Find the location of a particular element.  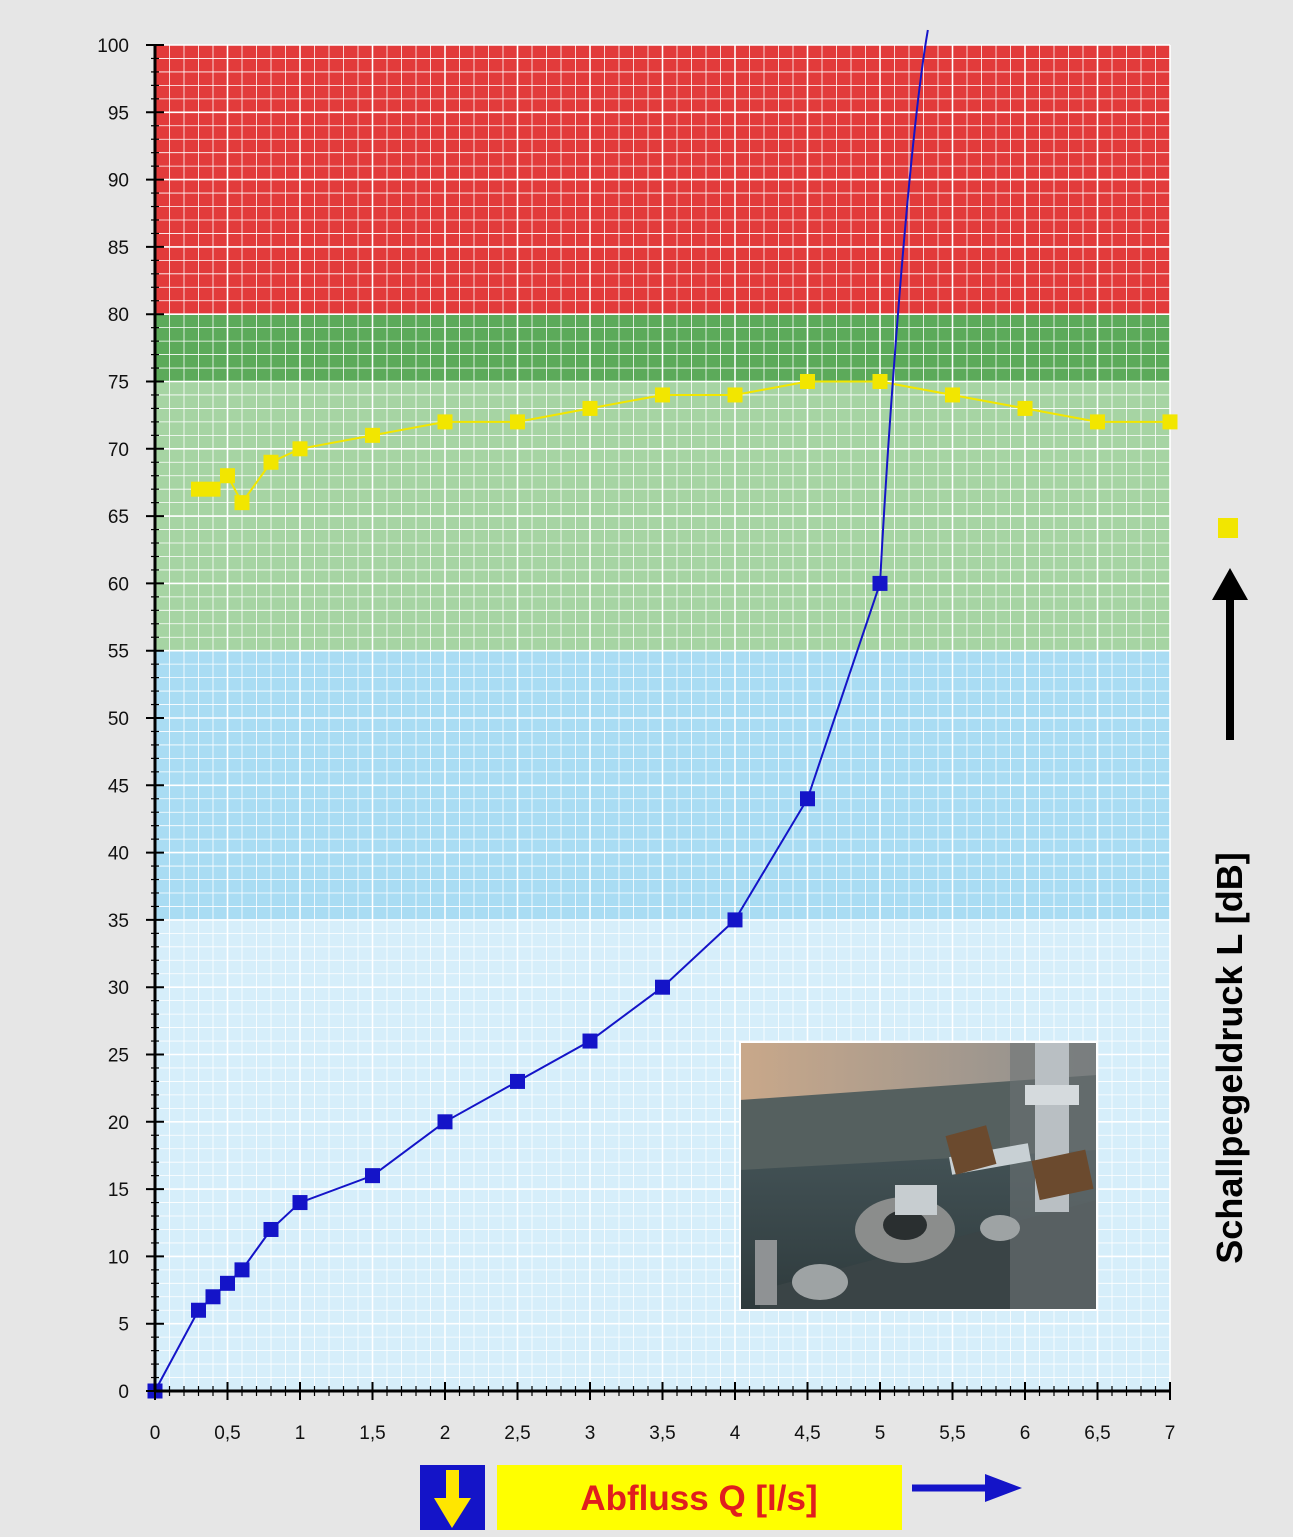

y-tick-label: 95 is located at coordinates (118, 113).